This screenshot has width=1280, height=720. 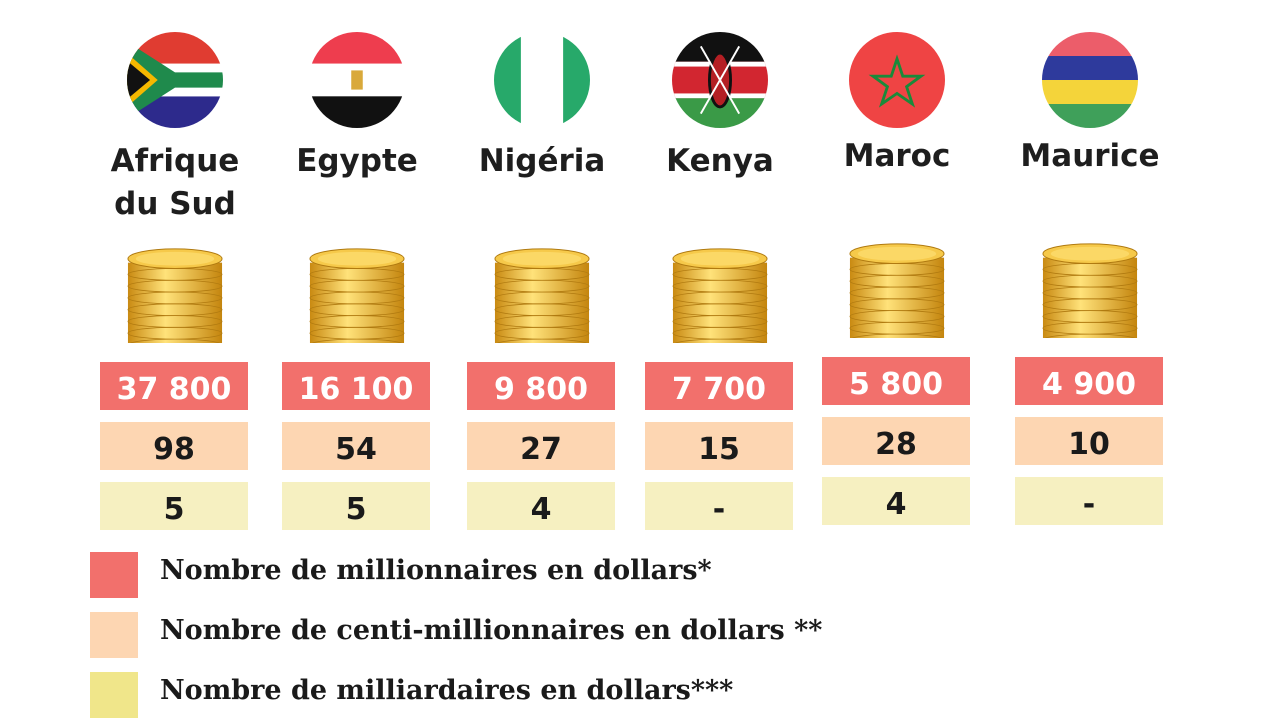 What do you see at coordinates (175, 204) in the screenshot?
I see `country-name-line: du Sud` at bounding box center [175, 204].